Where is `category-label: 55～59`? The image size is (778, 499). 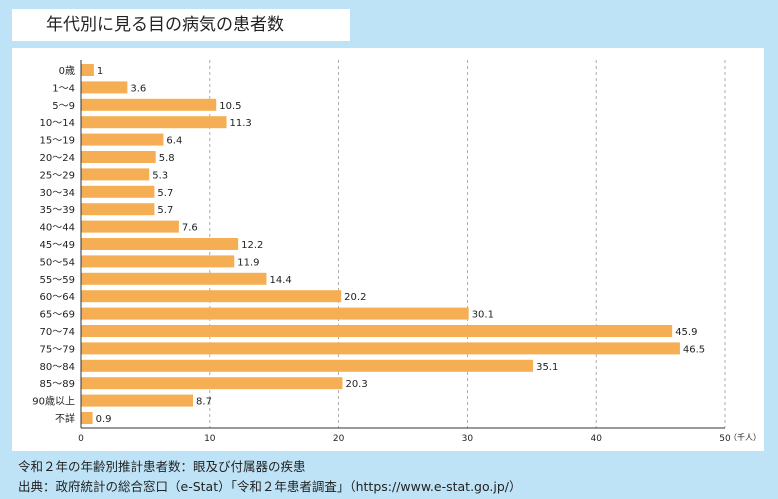 category-label: 55～59 is located at coordinates (57, 280).